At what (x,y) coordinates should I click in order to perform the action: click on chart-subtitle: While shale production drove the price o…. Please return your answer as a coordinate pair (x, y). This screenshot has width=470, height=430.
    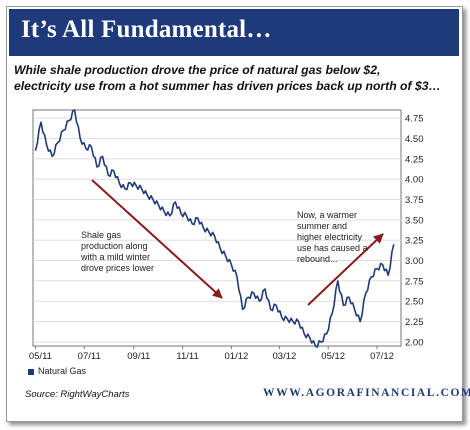
    Looking at the image, I should click on (234, 78).